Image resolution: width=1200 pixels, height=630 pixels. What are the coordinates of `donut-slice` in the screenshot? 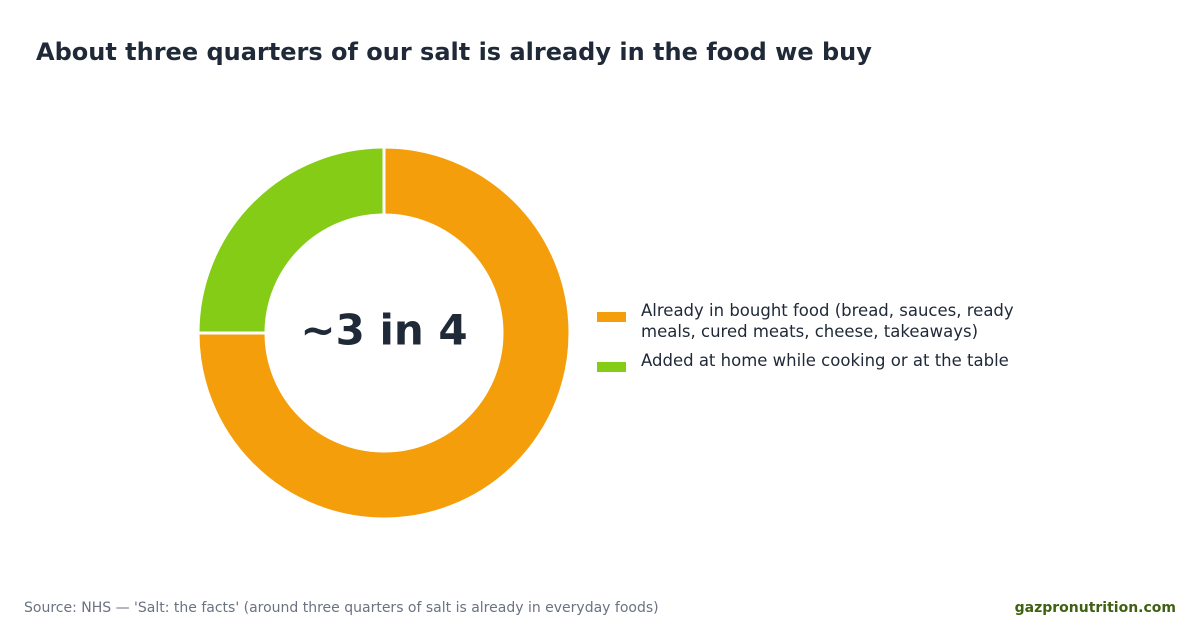 It's located at (291, 240).